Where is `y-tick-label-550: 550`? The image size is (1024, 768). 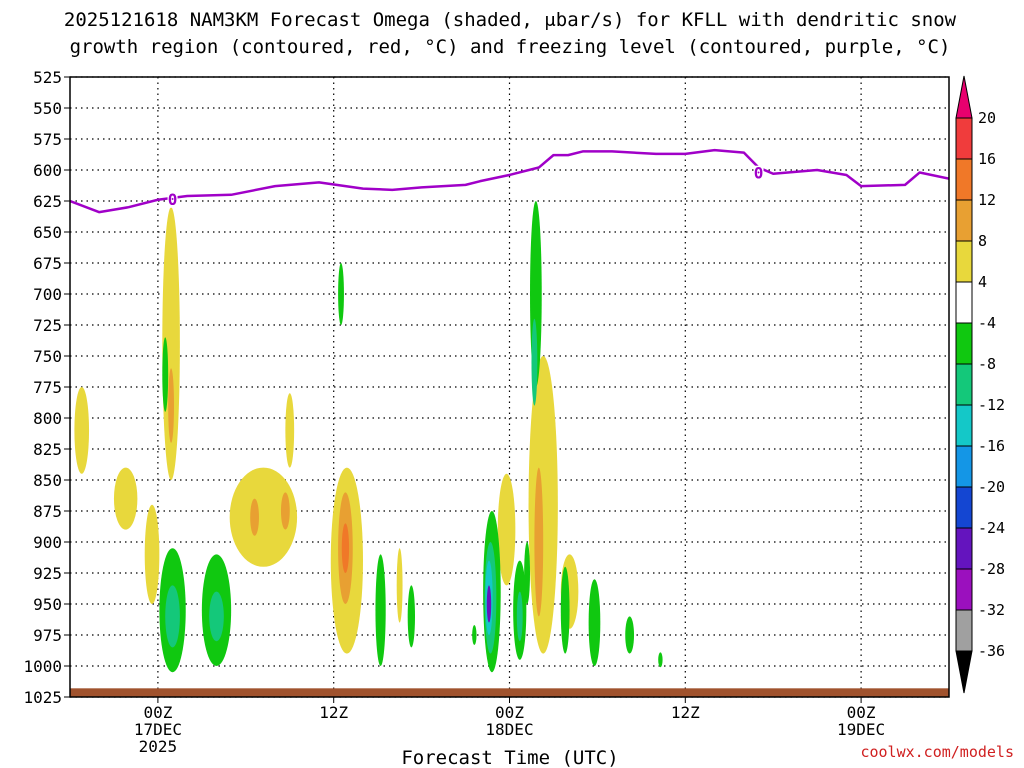
y-tick-label-550: 550 is located at coordinates (47, 108).